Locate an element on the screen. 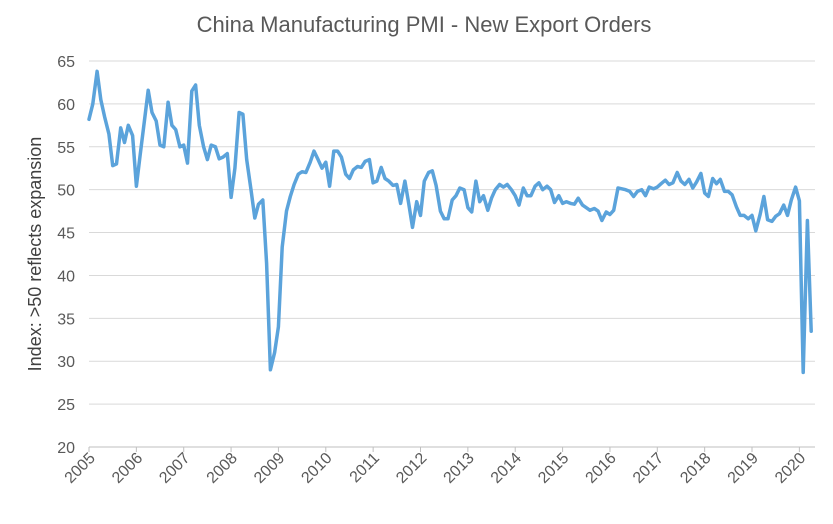 The width and height of the screenshot is (833, 524). x-tick-label: 2014 is located at coordinates (506, 468).